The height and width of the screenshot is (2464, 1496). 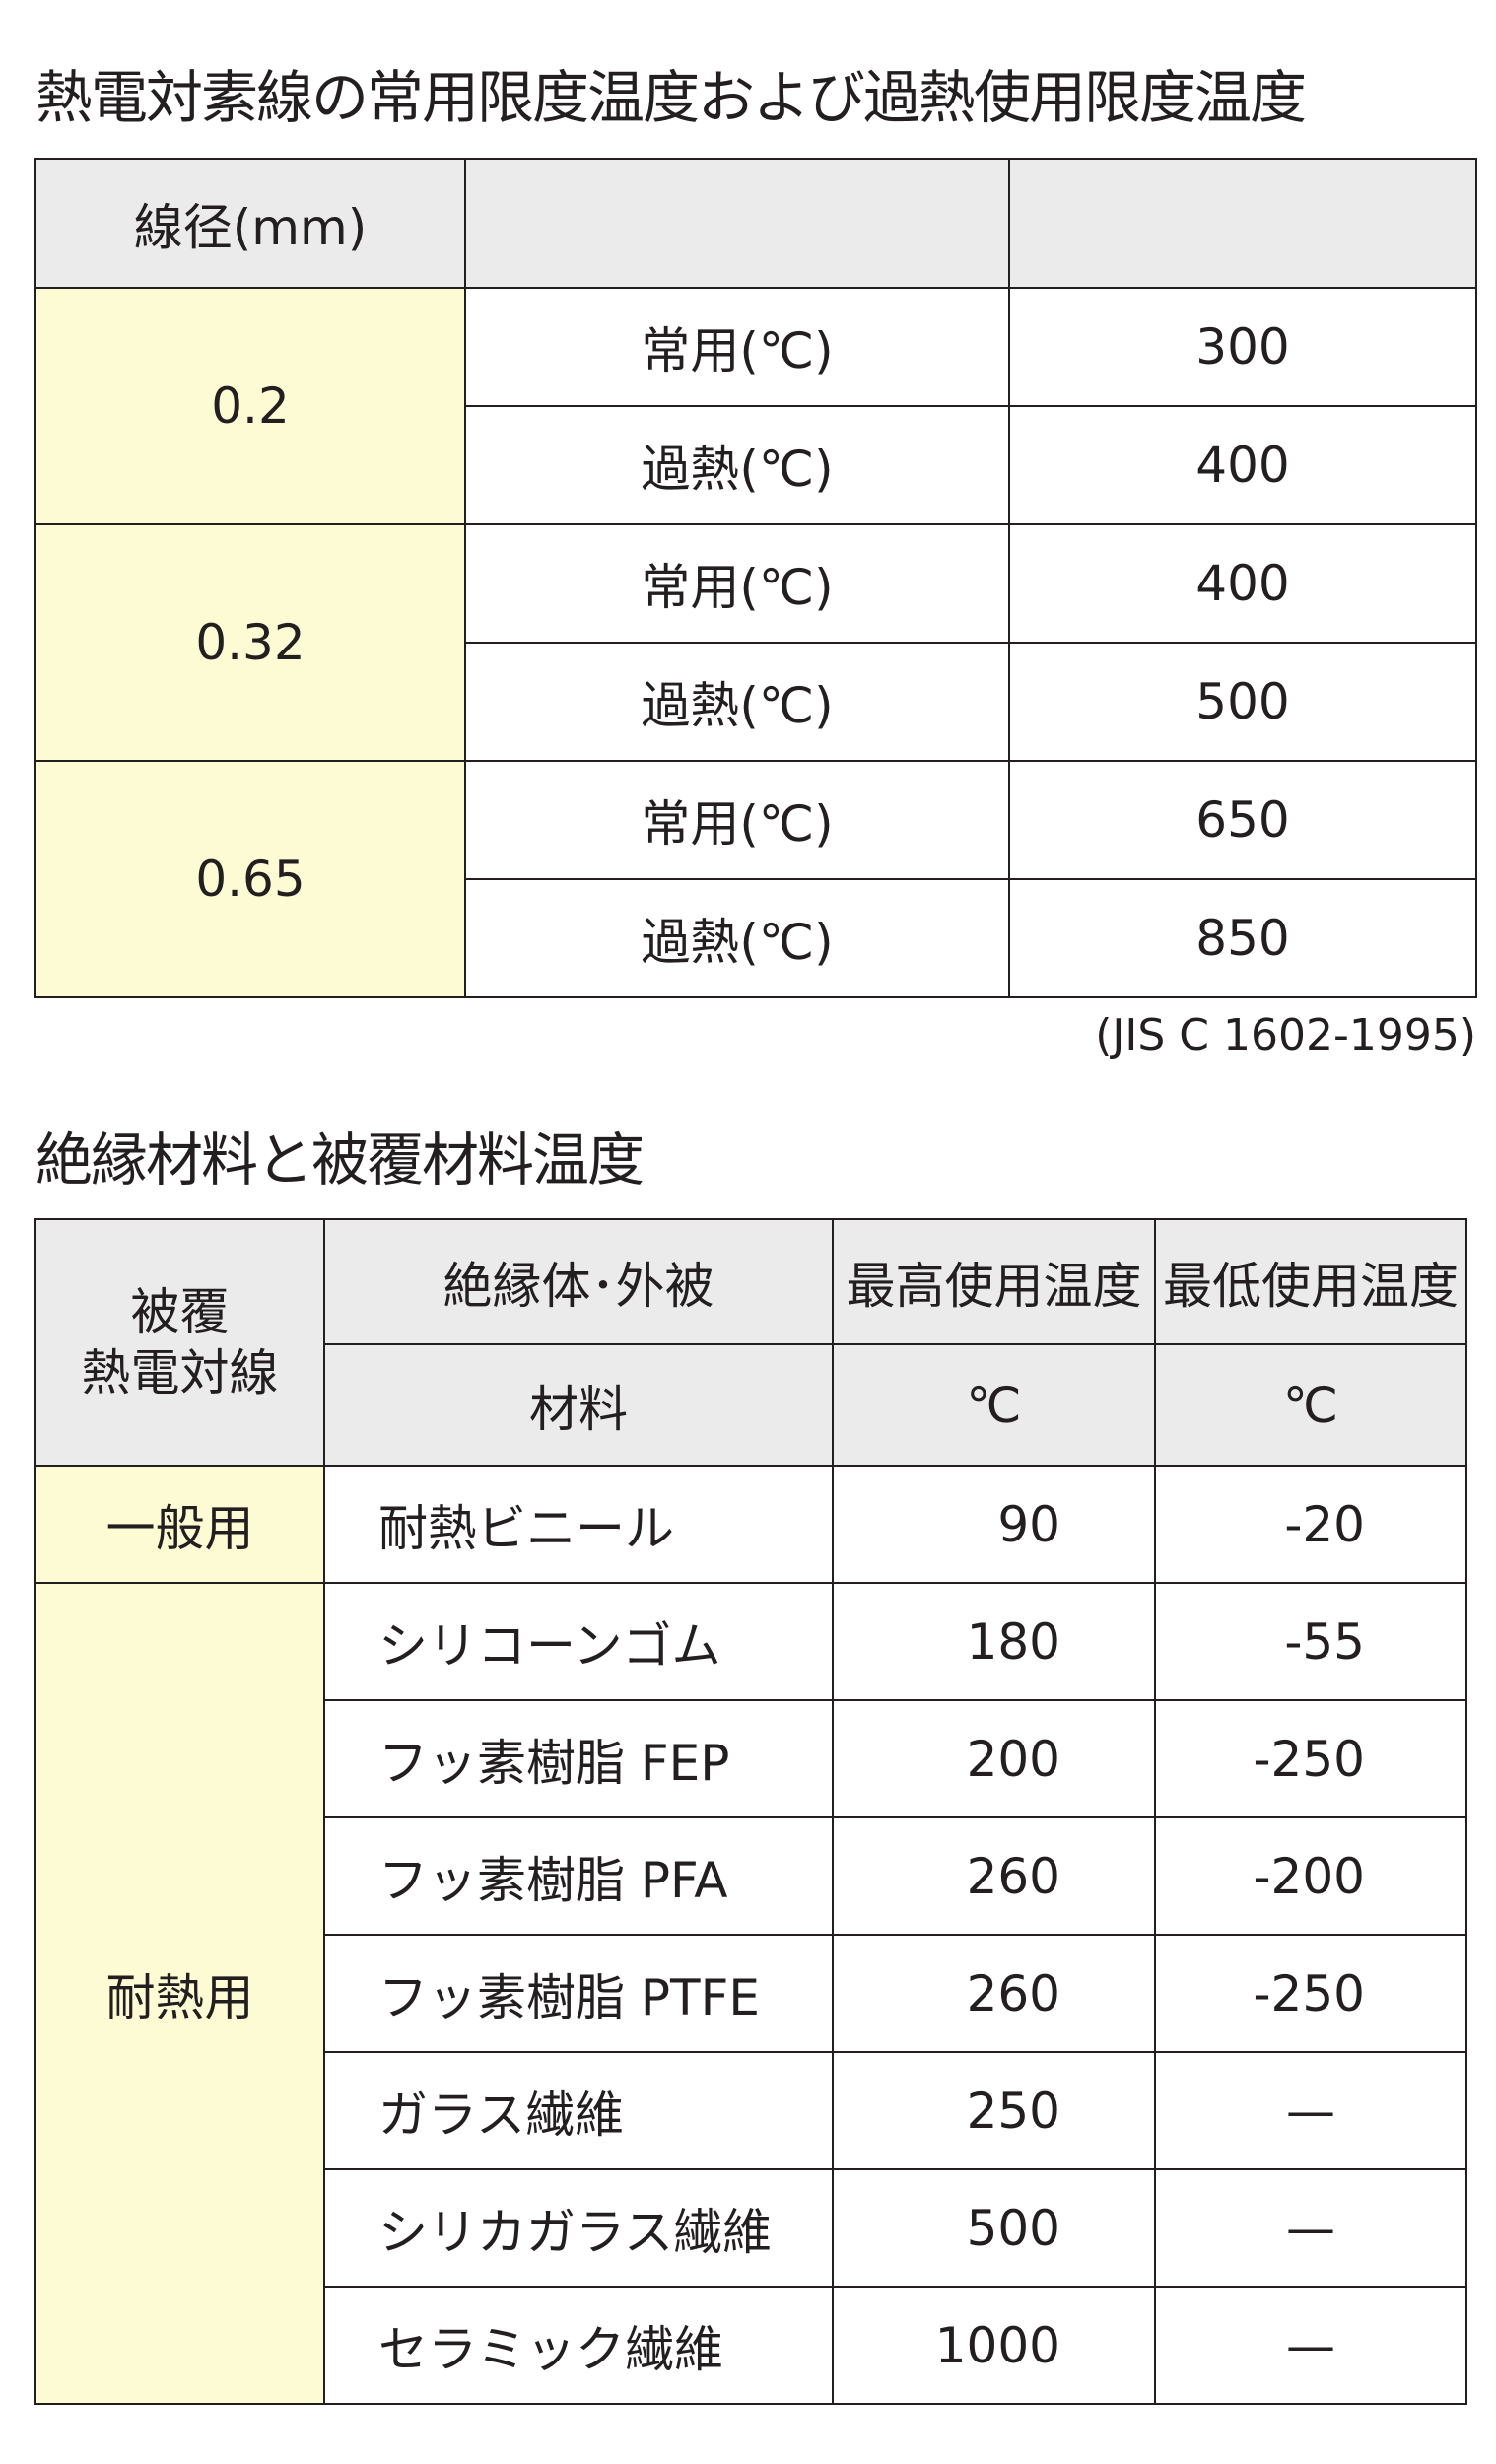 I want to click on max-temp-cell: 200, so click(x=994, y=1758).